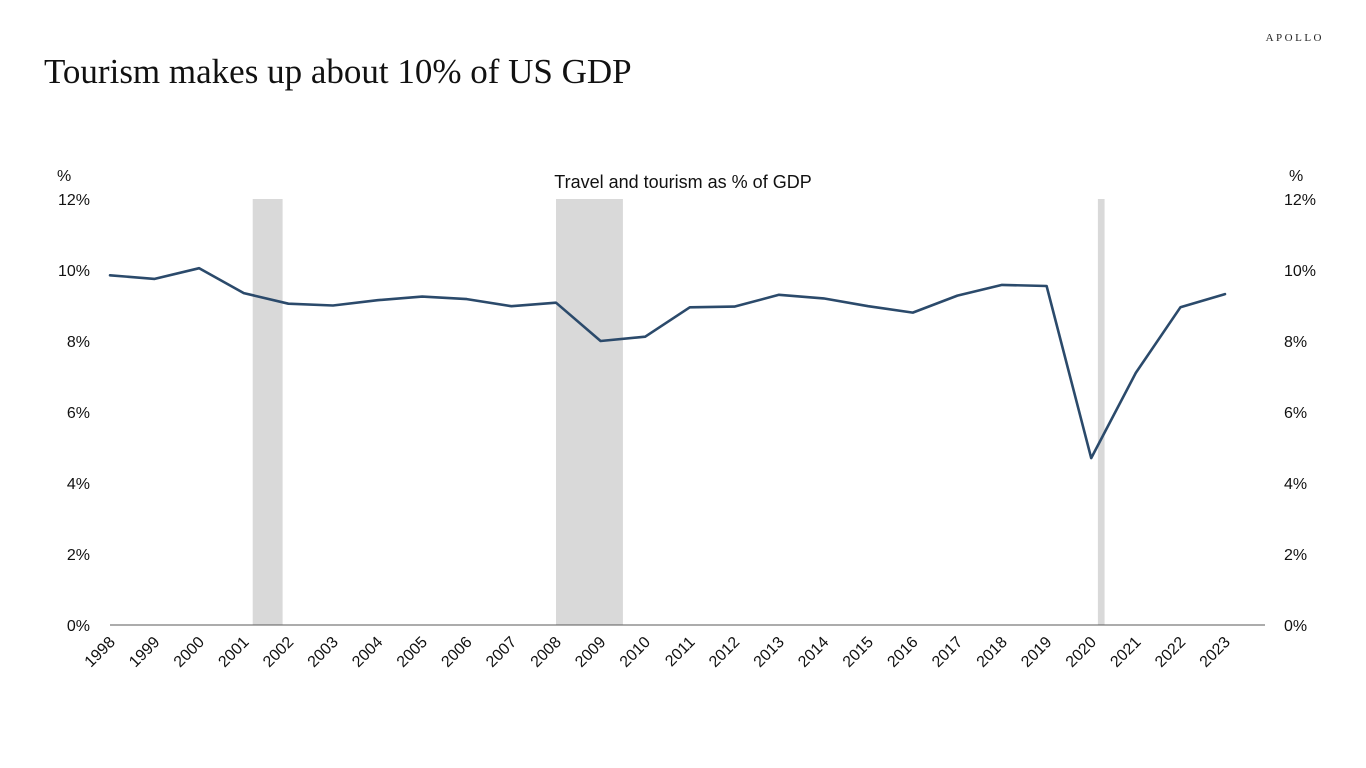  What do you see at coordinates (78, 555) in the screenshot?
I see `y-tick-label-left: 2%` at bounding box center [78, 555].